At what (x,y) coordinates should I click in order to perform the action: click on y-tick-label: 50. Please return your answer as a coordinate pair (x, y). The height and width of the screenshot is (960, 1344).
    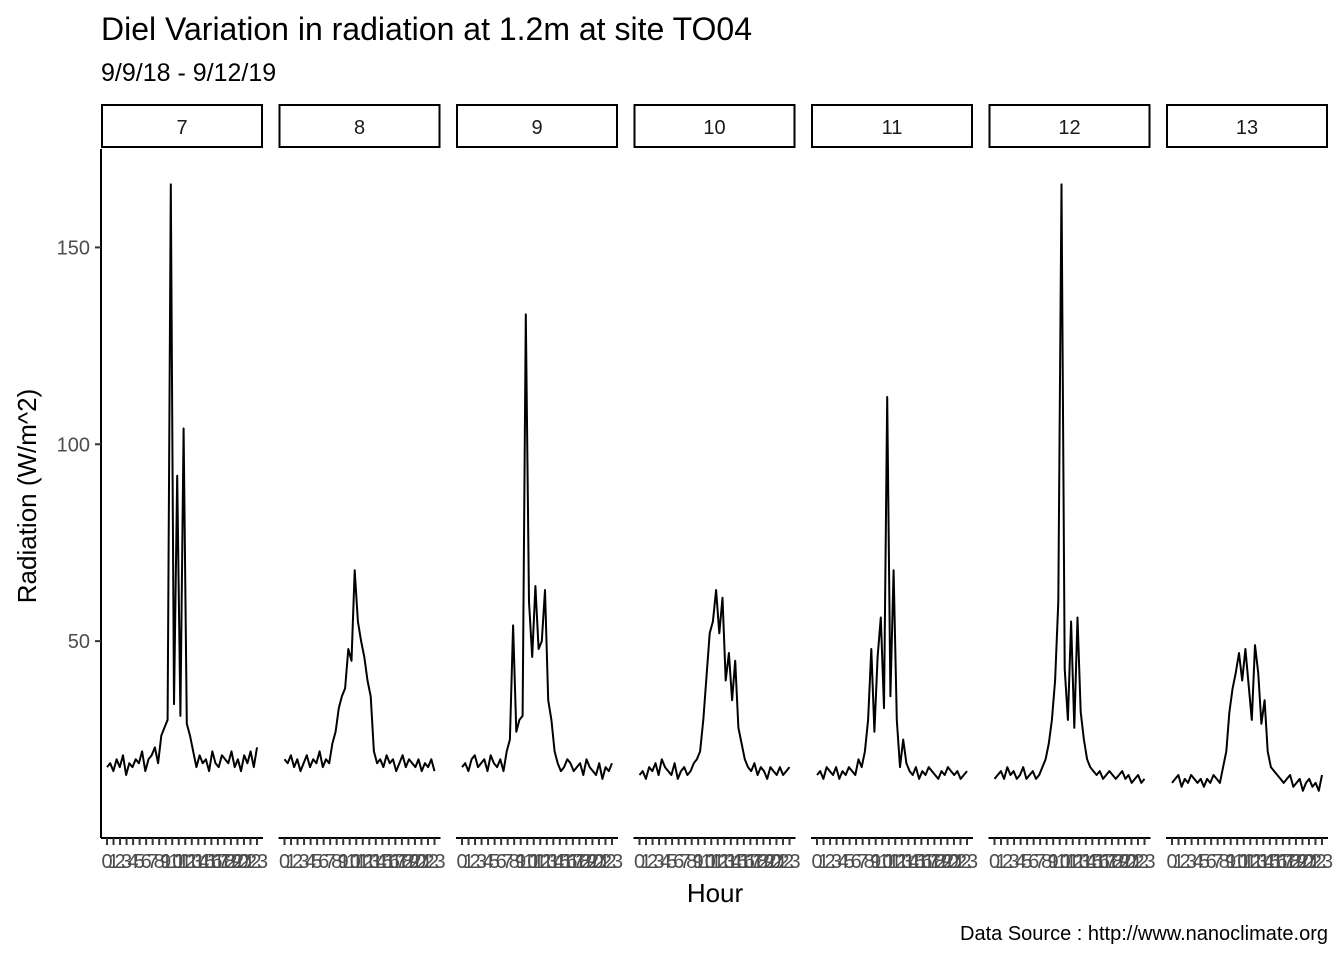
    Looking at the image, I should click on (79, 642).